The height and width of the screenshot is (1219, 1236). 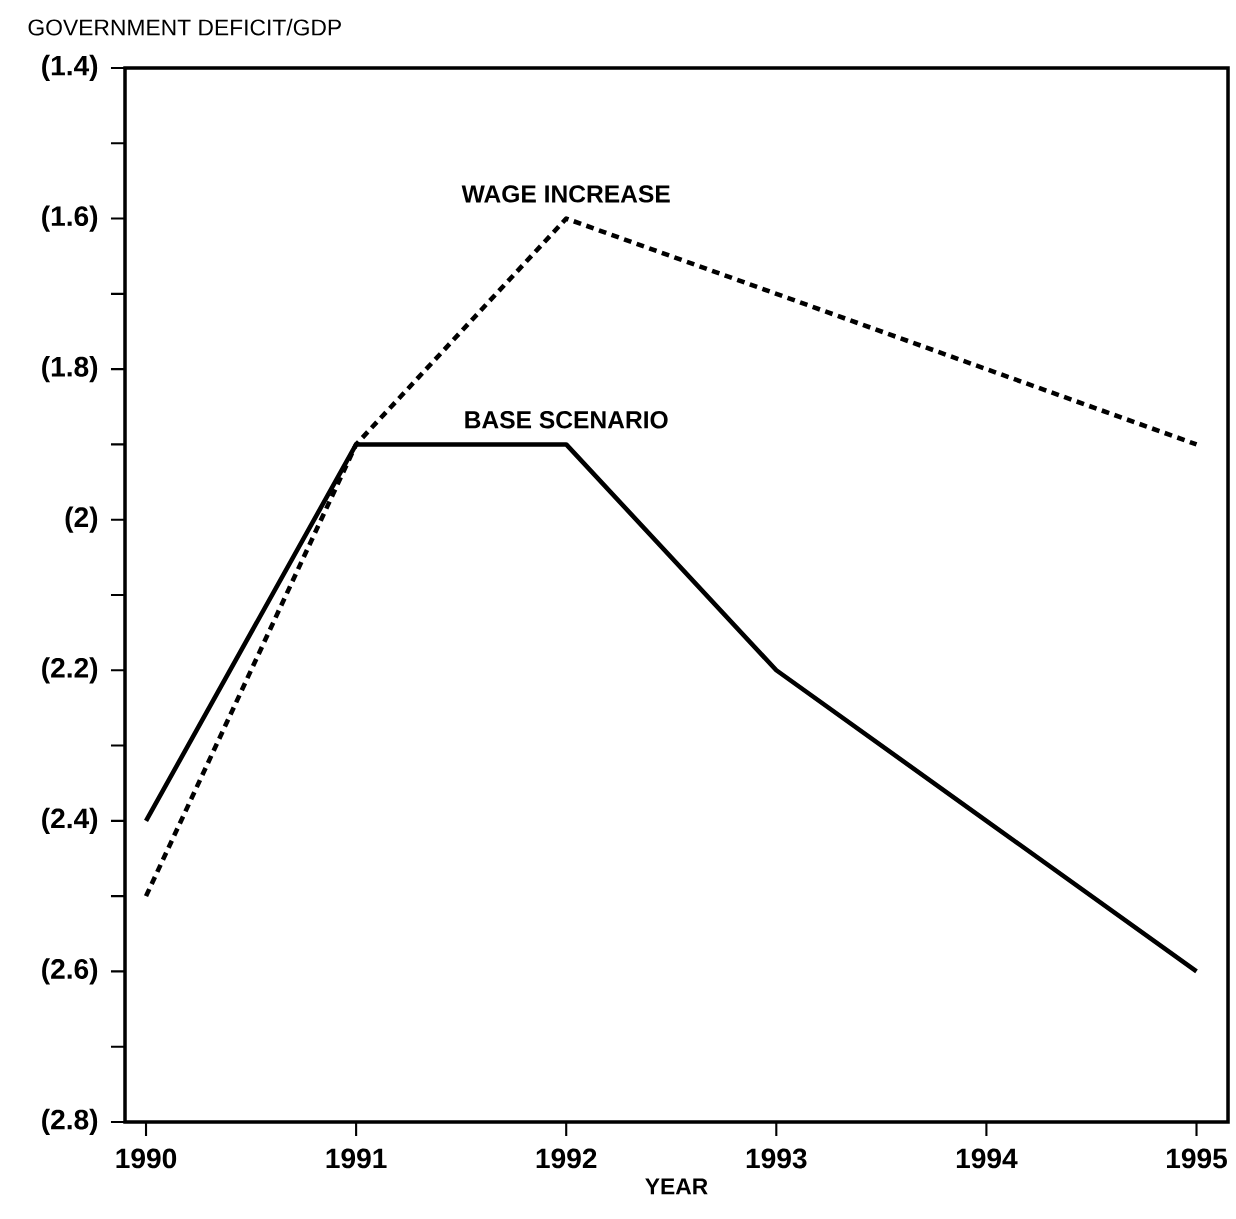 I want to click on y-tick-label: (2.2), so click(x=70, y=670).